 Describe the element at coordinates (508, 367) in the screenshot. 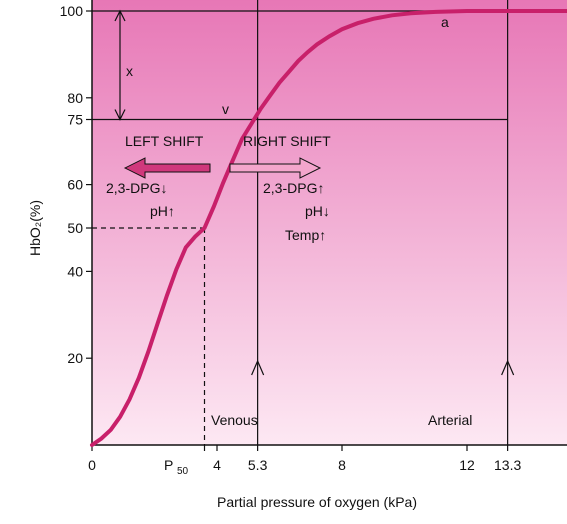

I see `arterial-up-arrow` at that location.